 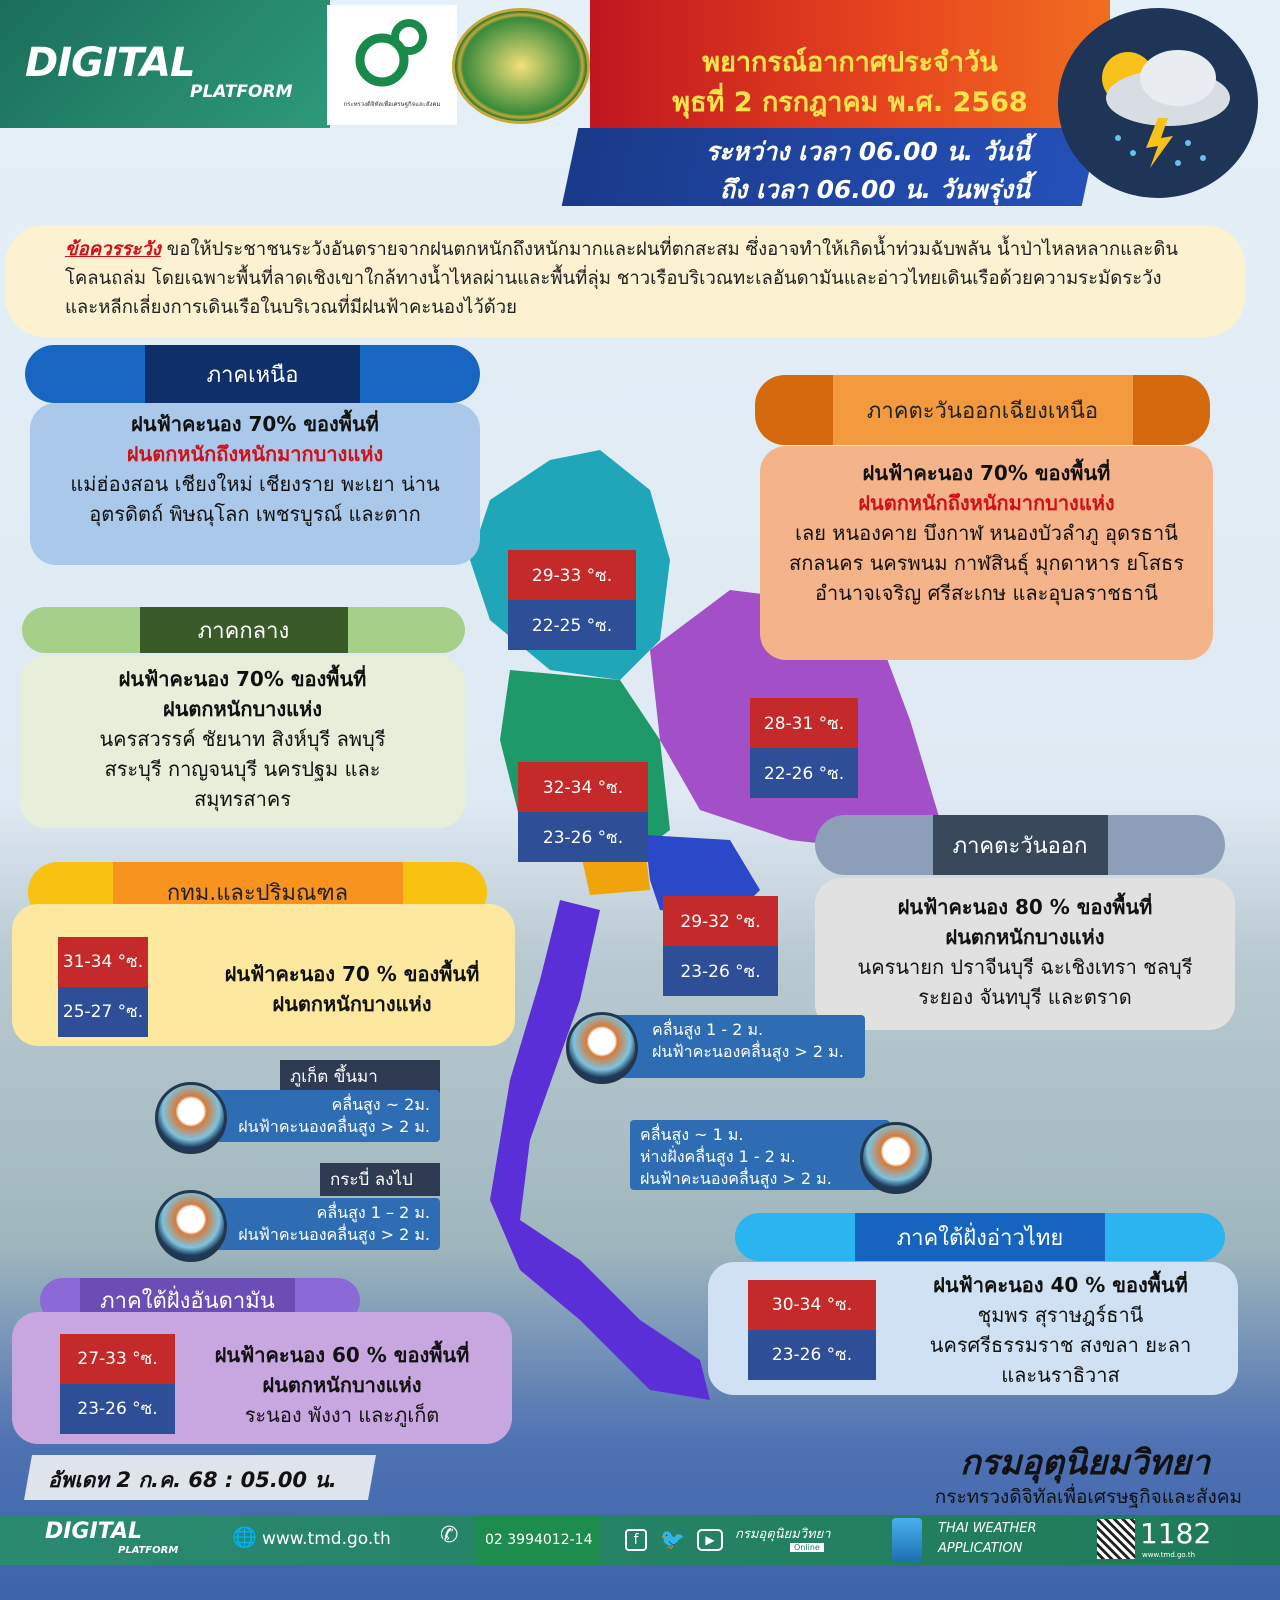 I want to click on east-title: ภาคตะวันออก, so click(x=1020, y=845).